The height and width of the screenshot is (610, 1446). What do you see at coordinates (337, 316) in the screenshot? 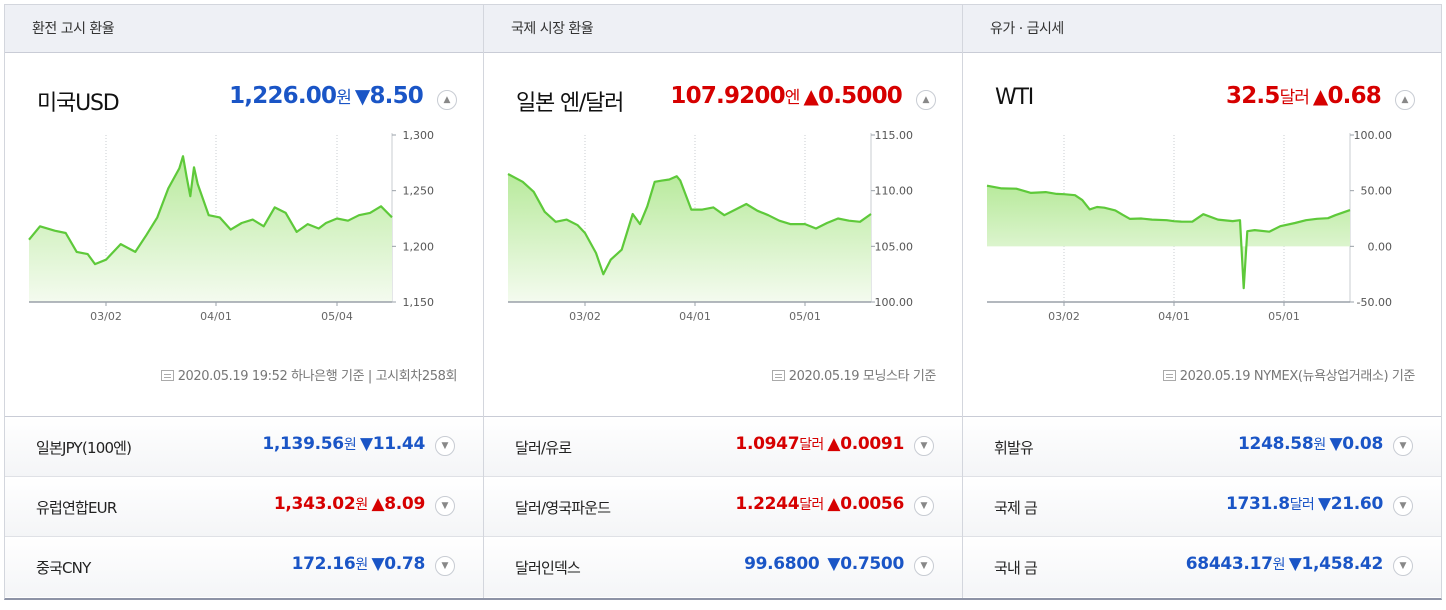
I see `x-tick-label: 05/04` at bounding box center [337, 316].